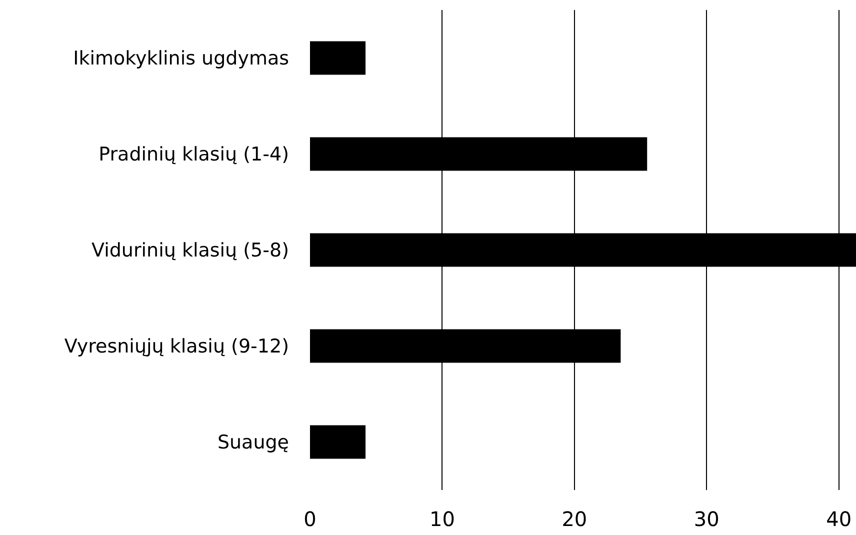 Image resolution: width=856 pixels, height=535 pixels. What do you see at coordinates (176, 347) in the screenshot?
I see `y-tick-label: Vyresniųjų klasių (9-12)` at bounding box center [176, 347].